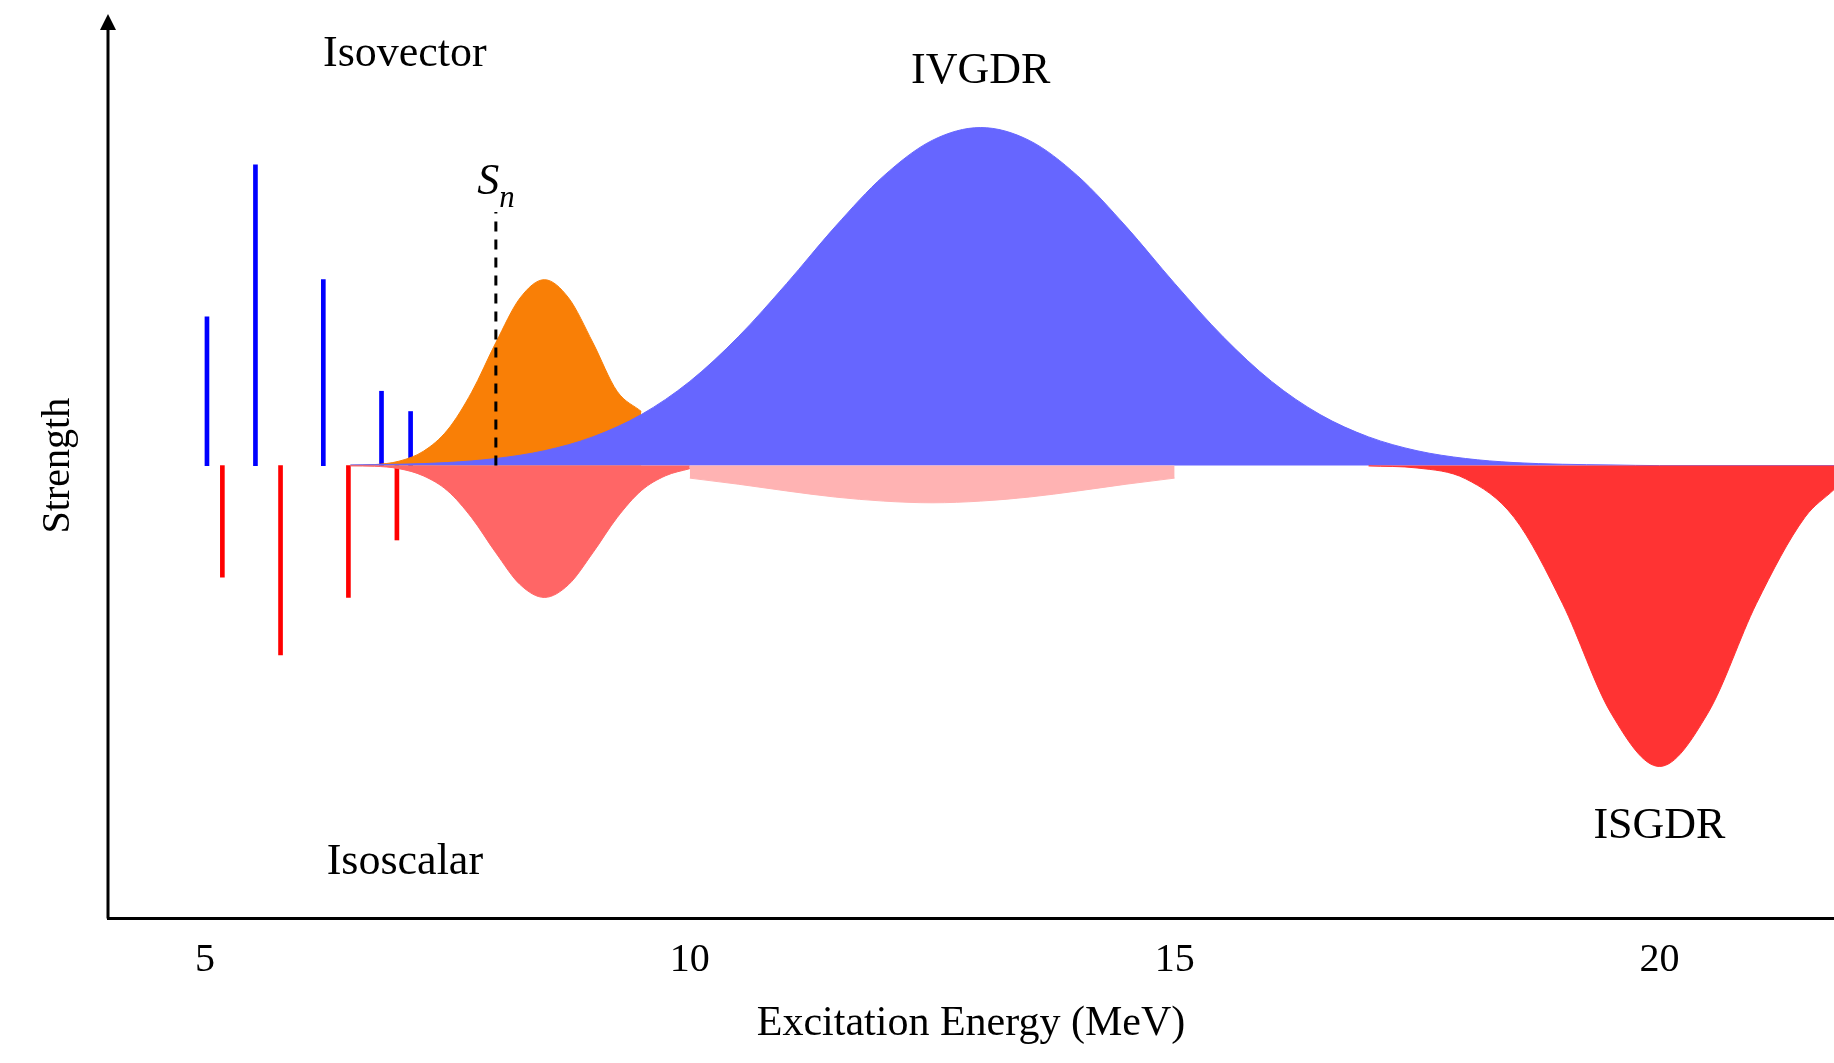 The height and width of the screenshot is (1063, 1834). What do you see at coordinates (981, 69) in the screenshot?
I see `annotation: IVGDR` at bounding box center [981, 69].